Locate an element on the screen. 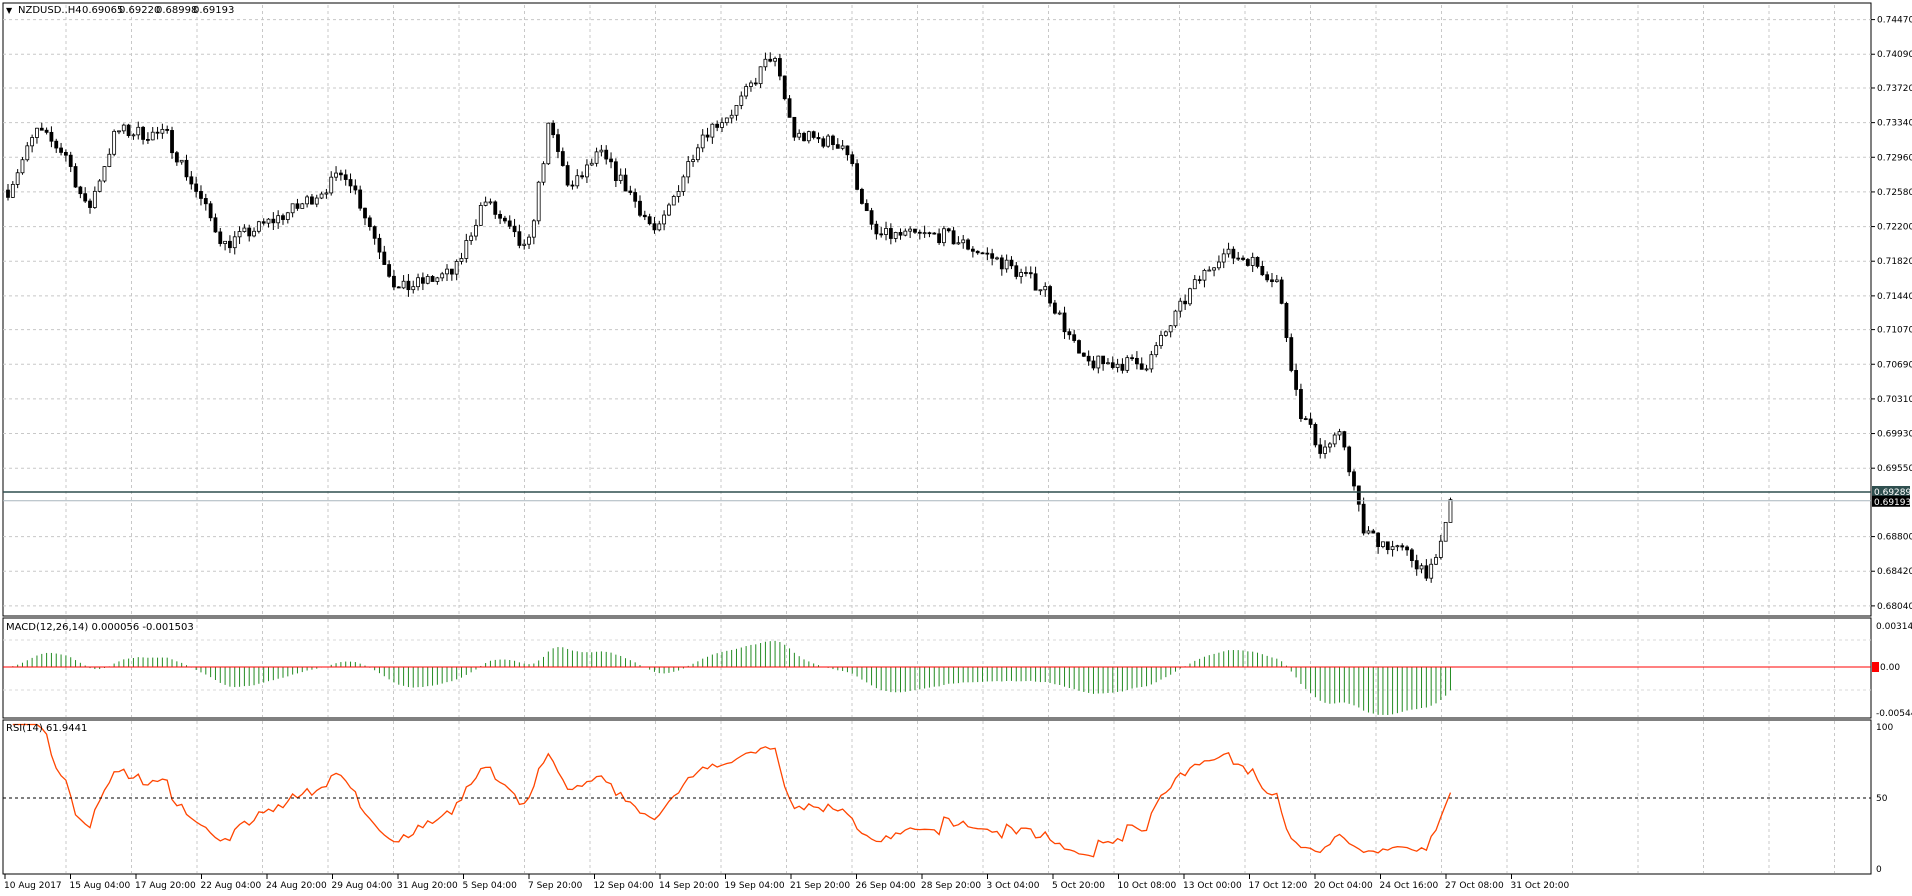 This screenshot has width=1912, height=896. rsi-tick-0: 0 is located at coordinates (1879, 870).